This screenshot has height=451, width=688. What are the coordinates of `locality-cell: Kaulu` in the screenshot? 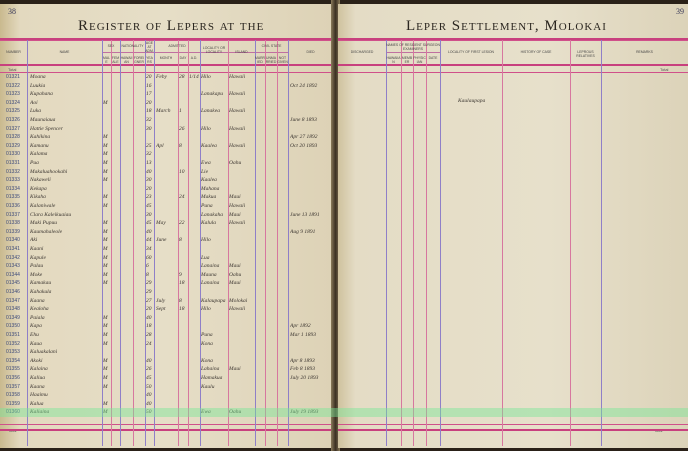 It's located at (208, 386).